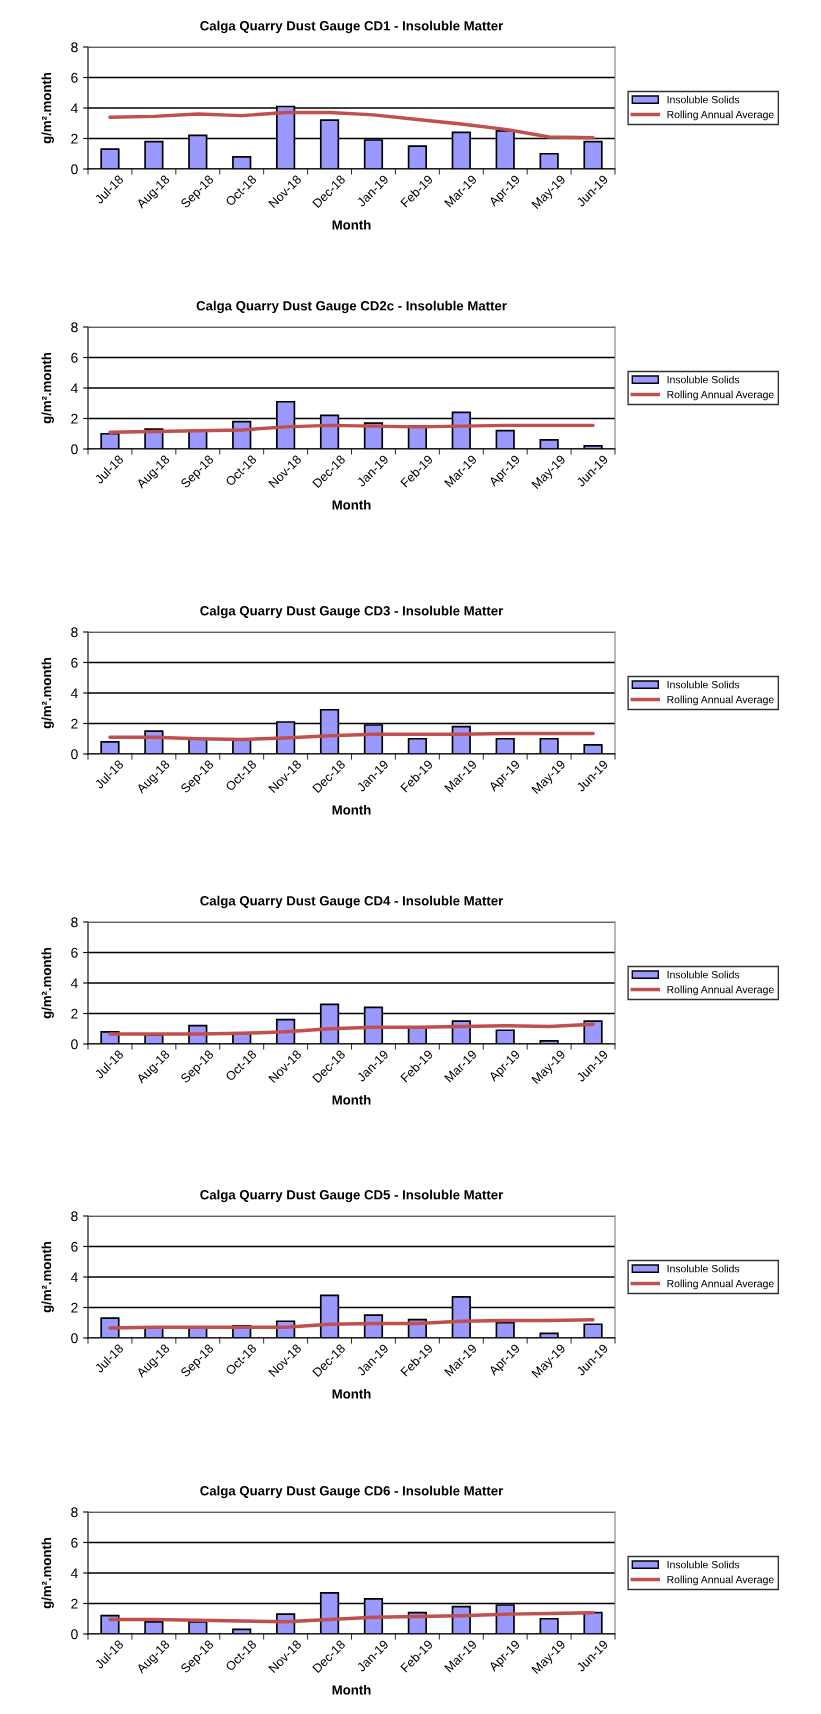 Image resolution: width=821 pixels, height=1714 pixels. What do you see at coordinates (352, 1196) in the screenshot?
I see `chart-title: Calga Quarry Dust Gauge CD5 - Insoluble Matter` at bounding box center [352, 1196].